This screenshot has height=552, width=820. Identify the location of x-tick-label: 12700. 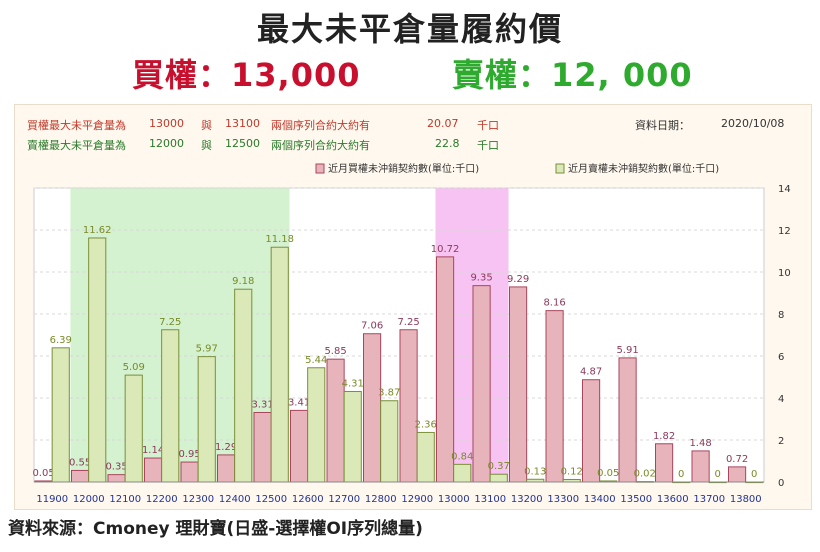
(344, 499).